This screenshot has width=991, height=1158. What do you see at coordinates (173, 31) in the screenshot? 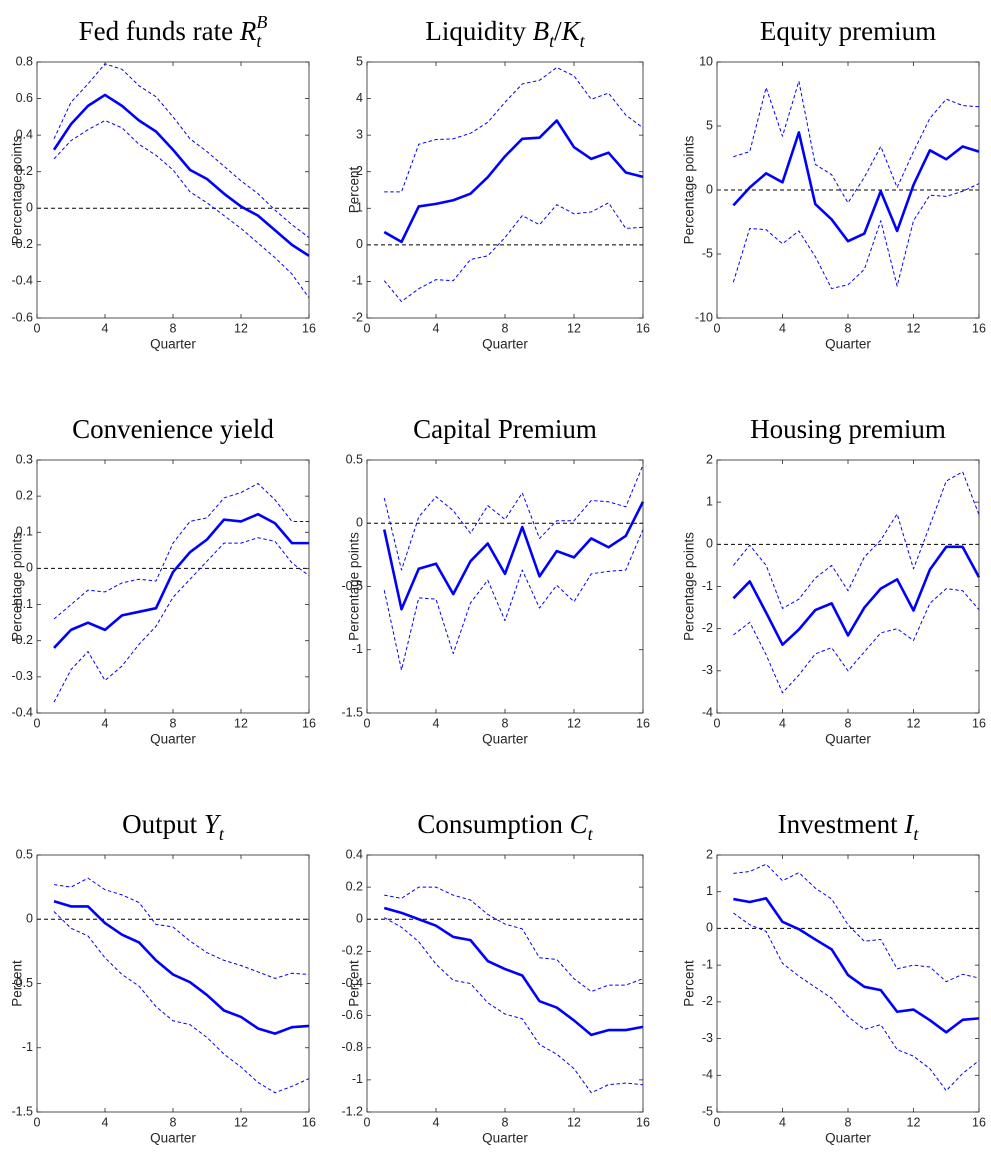
I see `chart-title: Fed funds rate RtB` at bounding box center [173, 31].